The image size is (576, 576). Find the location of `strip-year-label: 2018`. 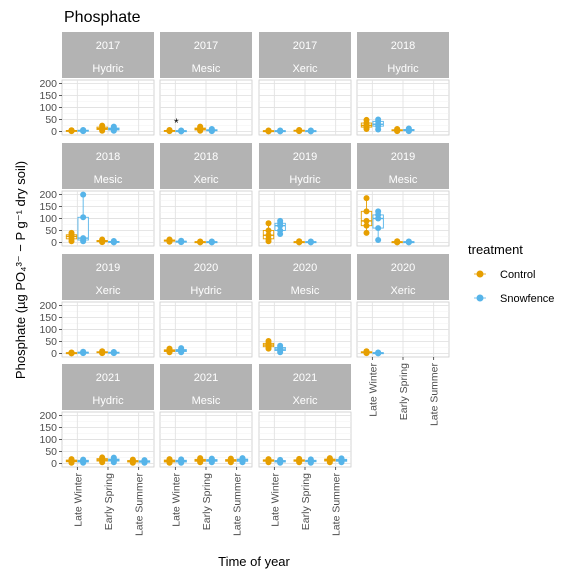

strip-year-label: 2018 is located at coordinates (403, 46).